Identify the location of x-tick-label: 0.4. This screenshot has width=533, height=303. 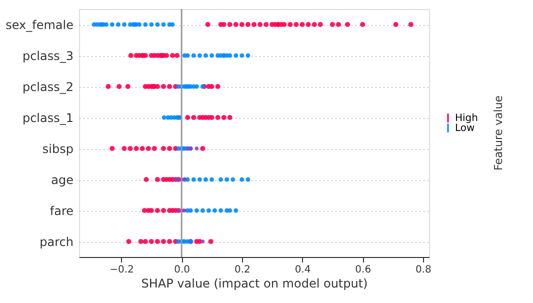
(302, 270).